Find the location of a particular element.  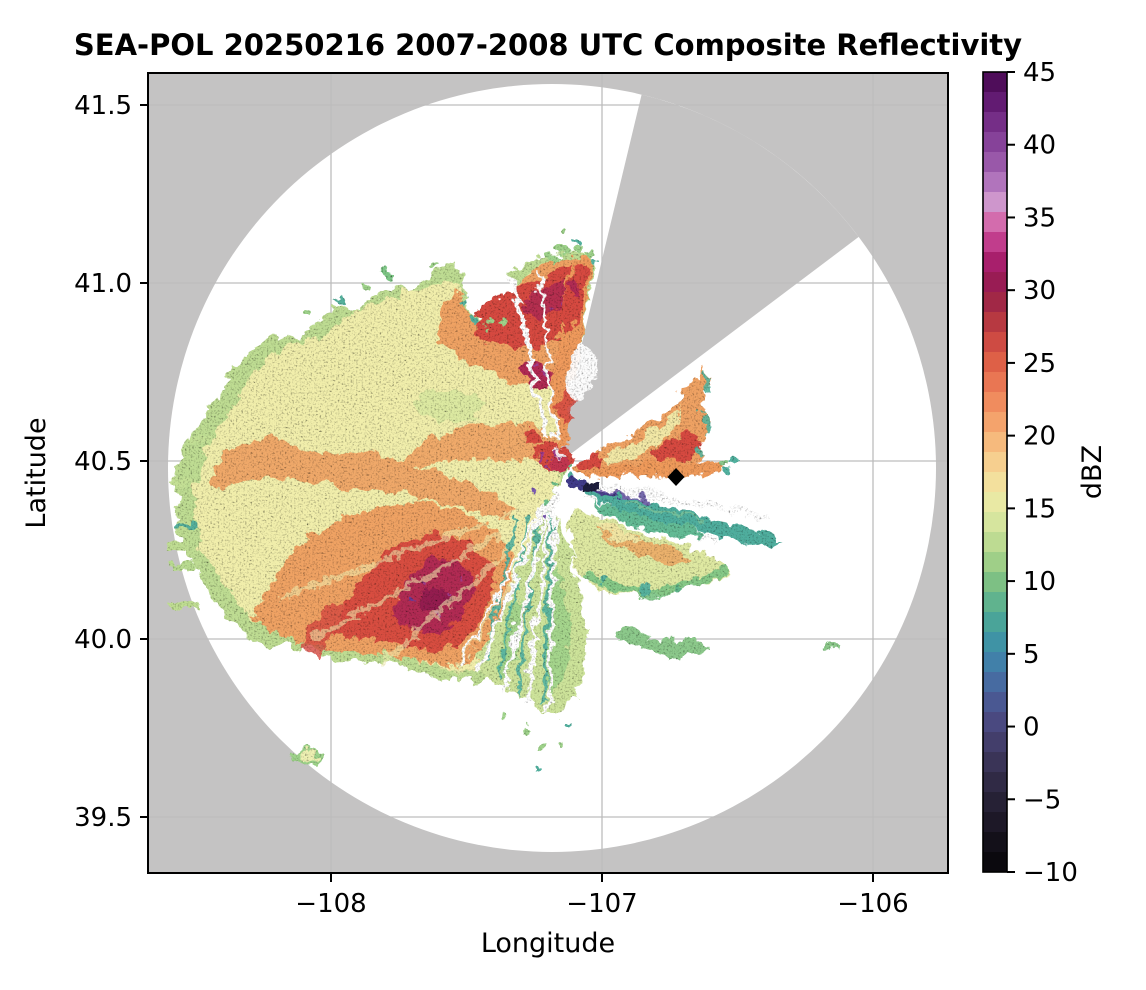

southeast-speck is located at coordinates (828, 646).